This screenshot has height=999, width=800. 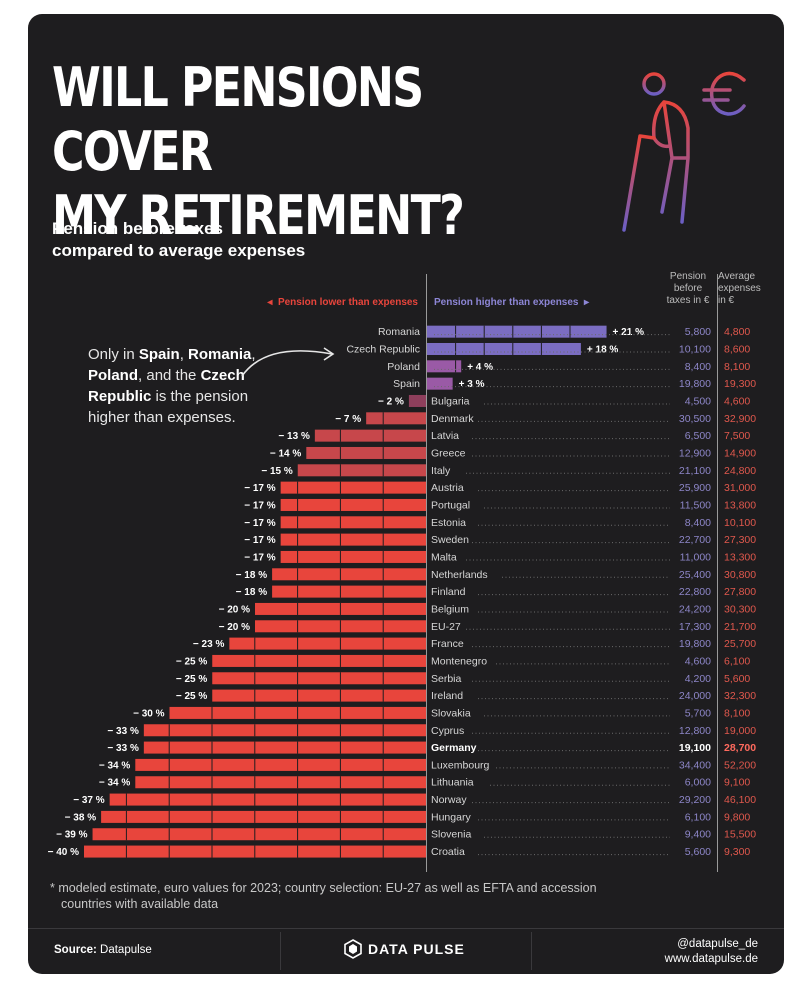 I want to click on expenses-value: 4,800, so click(x=737, y=332).